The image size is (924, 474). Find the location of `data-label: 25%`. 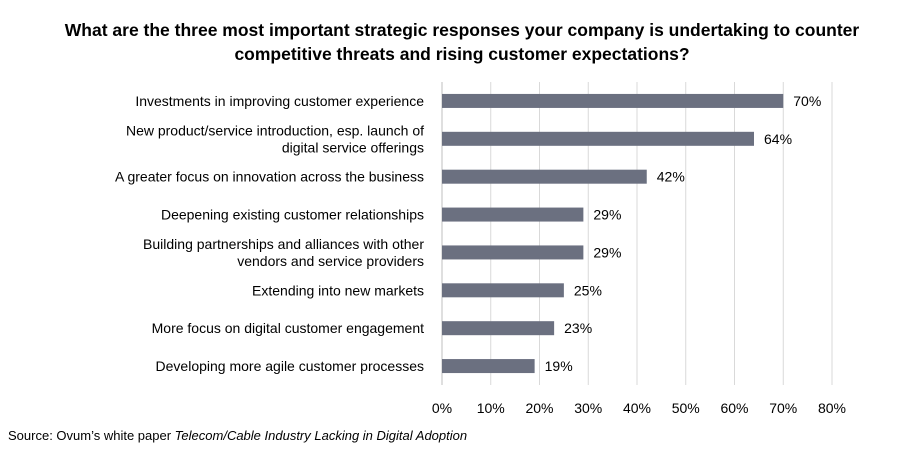

data-label: 25% is located at coordinates (588, 290).